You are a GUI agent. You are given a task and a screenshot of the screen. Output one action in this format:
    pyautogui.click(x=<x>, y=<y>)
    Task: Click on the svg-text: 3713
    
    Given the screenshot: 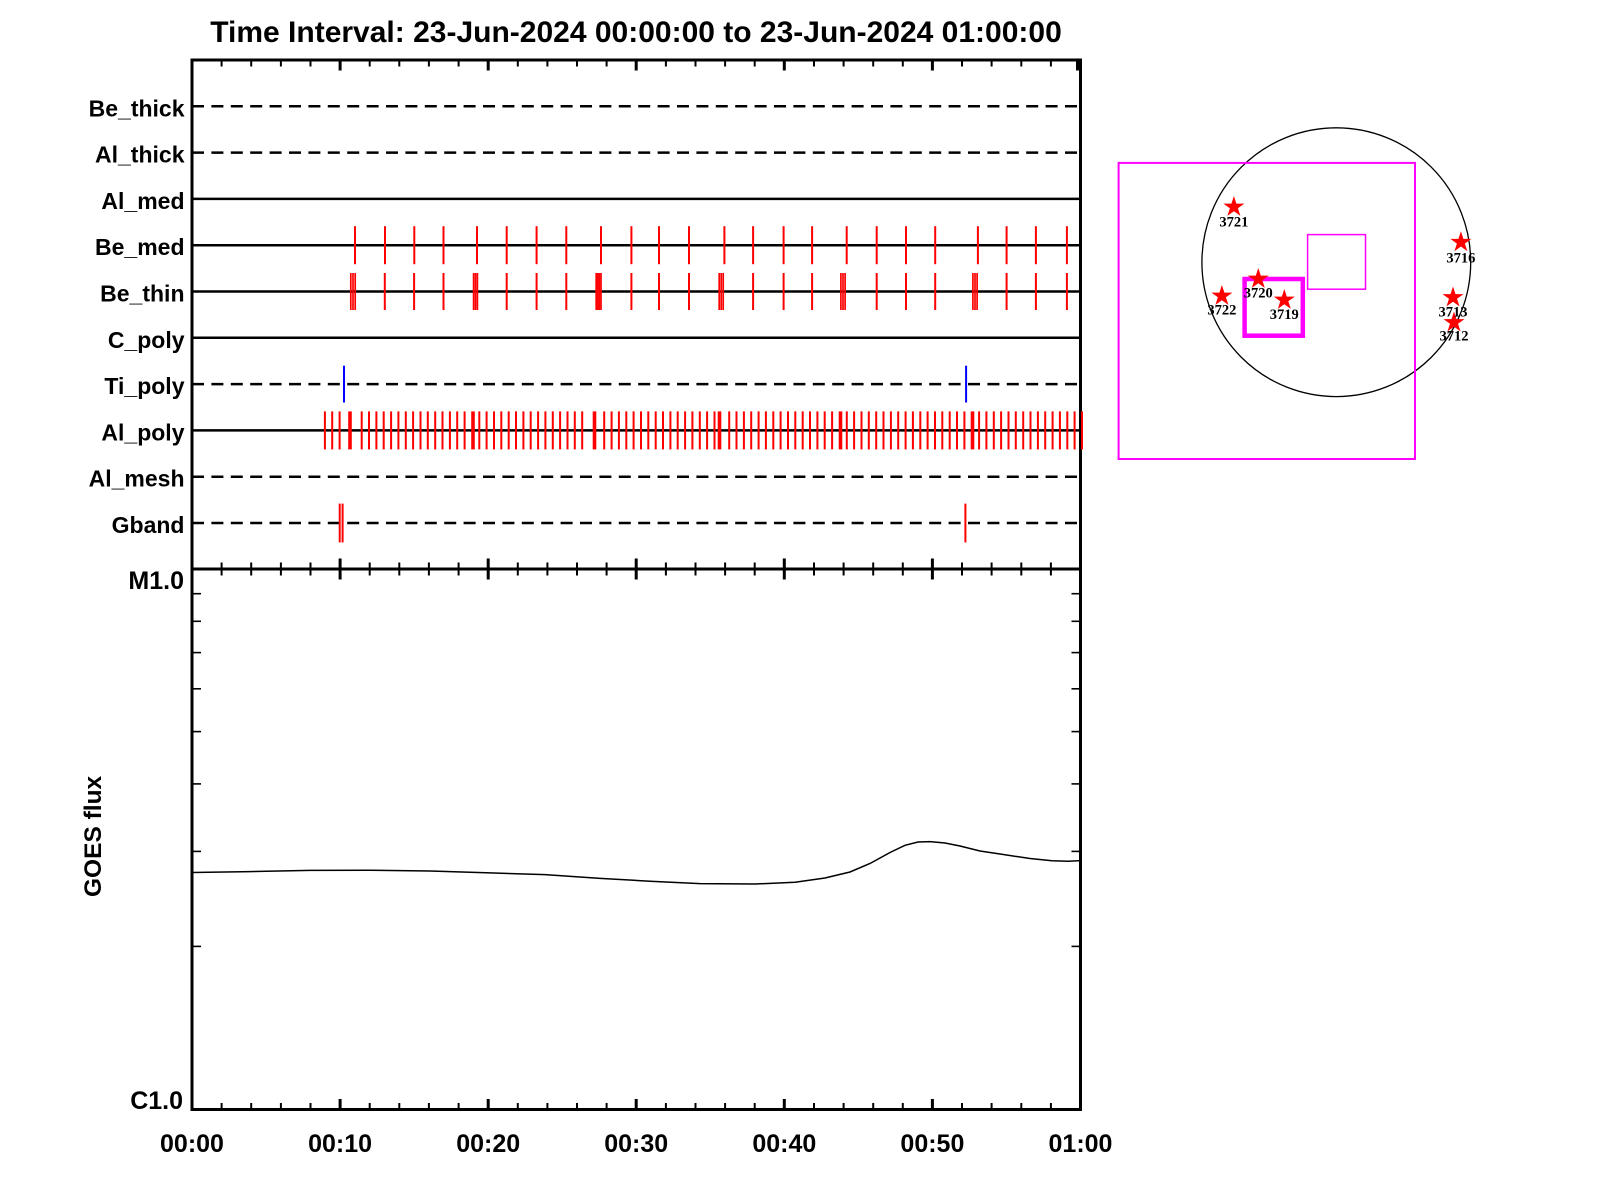 What is the action you would take?
    pyautogui.click(x=1453, y=313)
    